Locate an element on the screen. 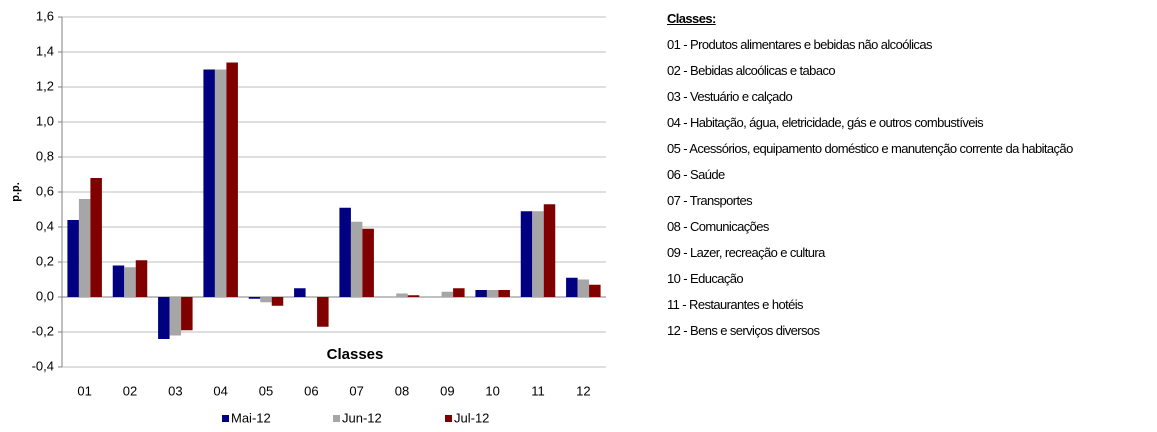  x-tick-label: 10 is located at coordinates (492, 390).